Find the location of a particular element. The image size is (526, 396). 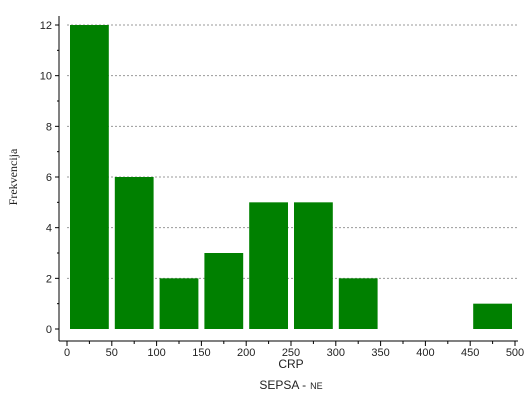

y-ticks-group: 0 2 4 6 8 10 12 is located at coordinates (49, 178).